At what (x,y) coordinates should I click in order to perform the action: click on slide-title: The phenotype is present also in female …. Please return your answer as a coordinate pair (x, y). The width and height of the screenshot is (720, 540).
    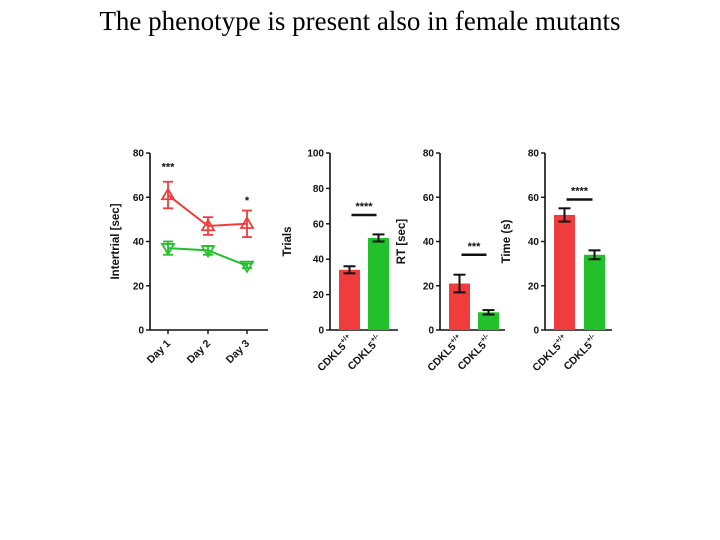
    Looking at the image, I should click on (360, 21).